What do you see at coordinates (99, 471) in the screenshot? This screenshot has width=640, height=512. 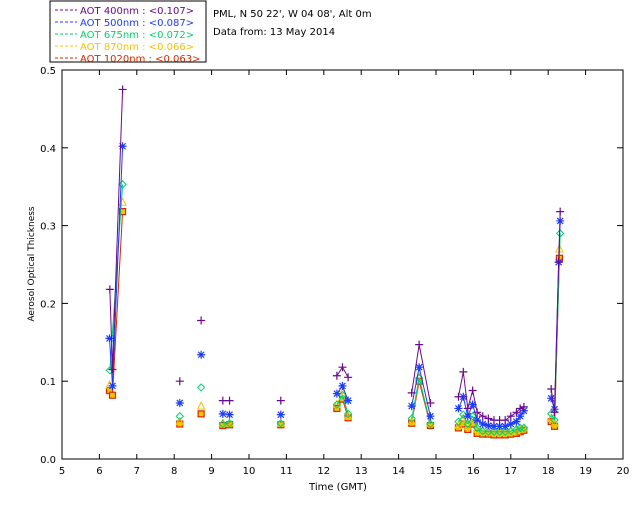 I see `x-tick-label: 6` at bounding box center [99, 471].